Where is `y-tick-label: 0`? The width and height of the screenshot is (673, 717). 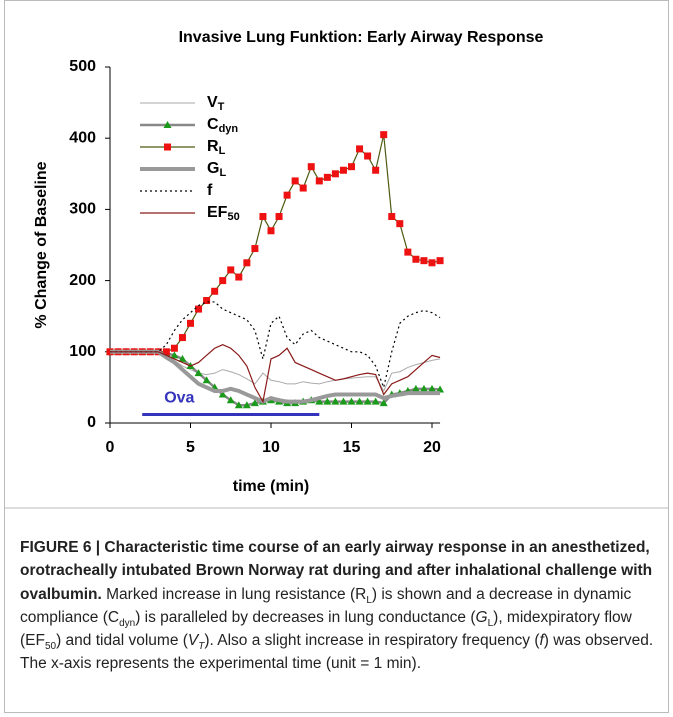
y-tick-label: 0 is located at coordinates (91, 422).